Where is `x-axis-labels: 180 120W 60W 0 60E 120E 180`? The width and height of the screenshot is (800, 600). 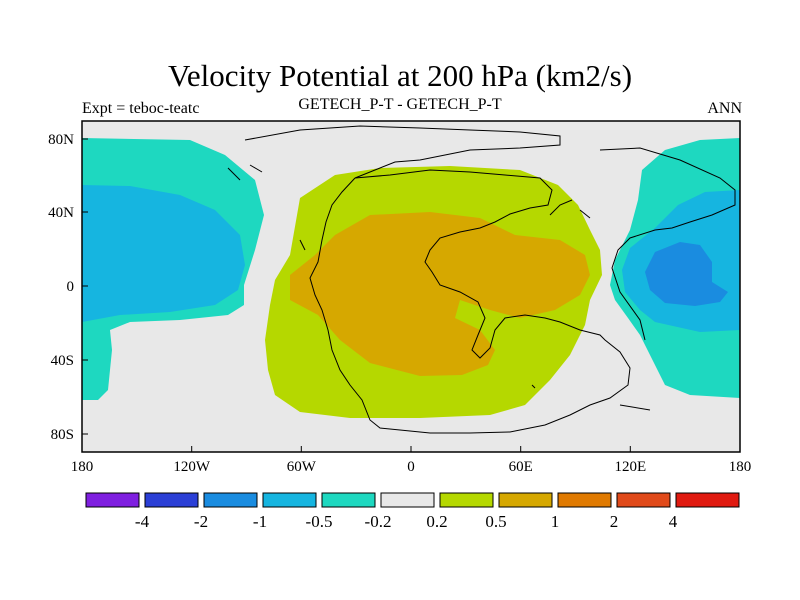
x-axis-labels: 180 120W 60W 0 60E 120E 180 is located at coordinates (411, 467).